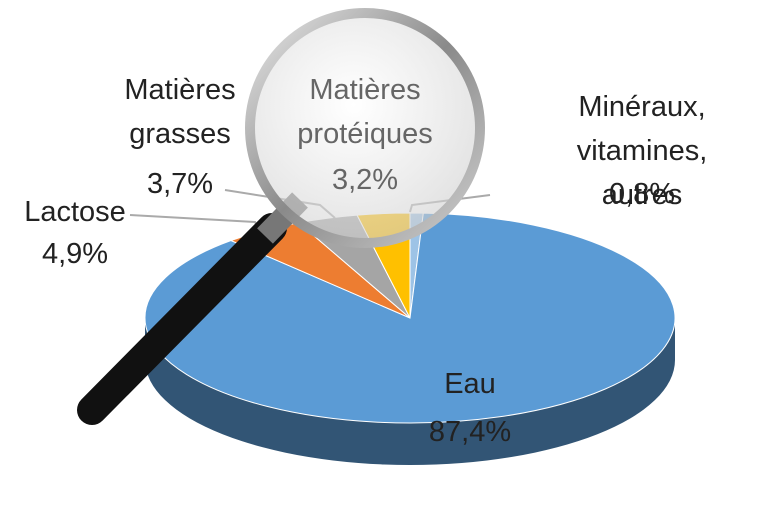  What do you see at coordinates (180, 184) in the screenshot?
I see `value-label: 3,7%` at bounding box center [180, 184].